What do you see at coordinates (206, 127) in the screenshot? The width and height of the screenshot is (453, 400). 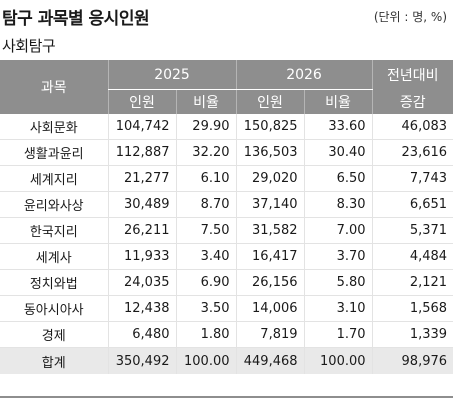 I see `cell-ratio-2025: 29.90` at bounding box center [206, 127].